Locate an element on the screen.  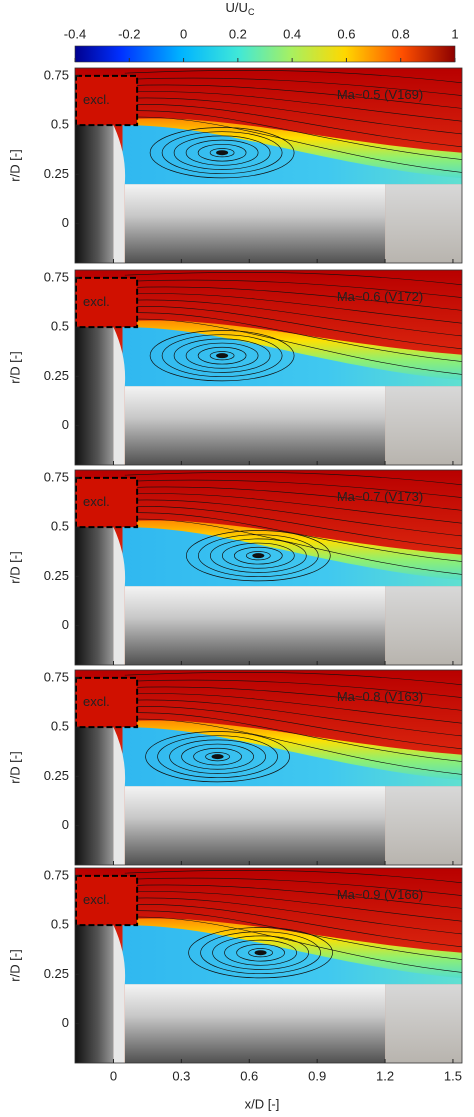
colorbar-tick-label: 0.8 is located at coordinates (401, 33).